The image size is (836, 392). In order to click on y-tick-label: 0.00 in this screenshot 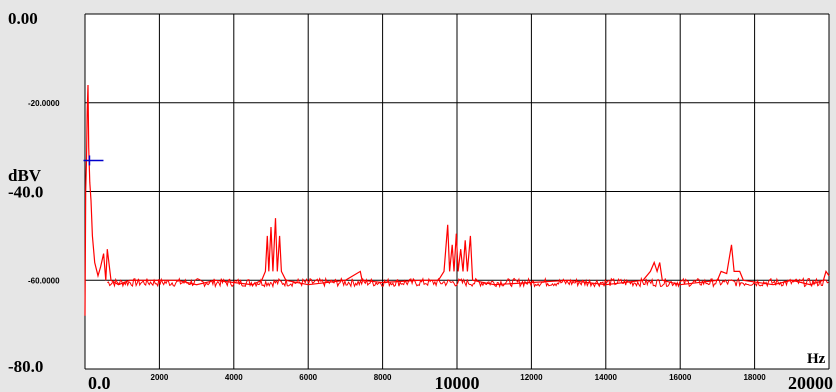, I will do `click(23, 18)`.